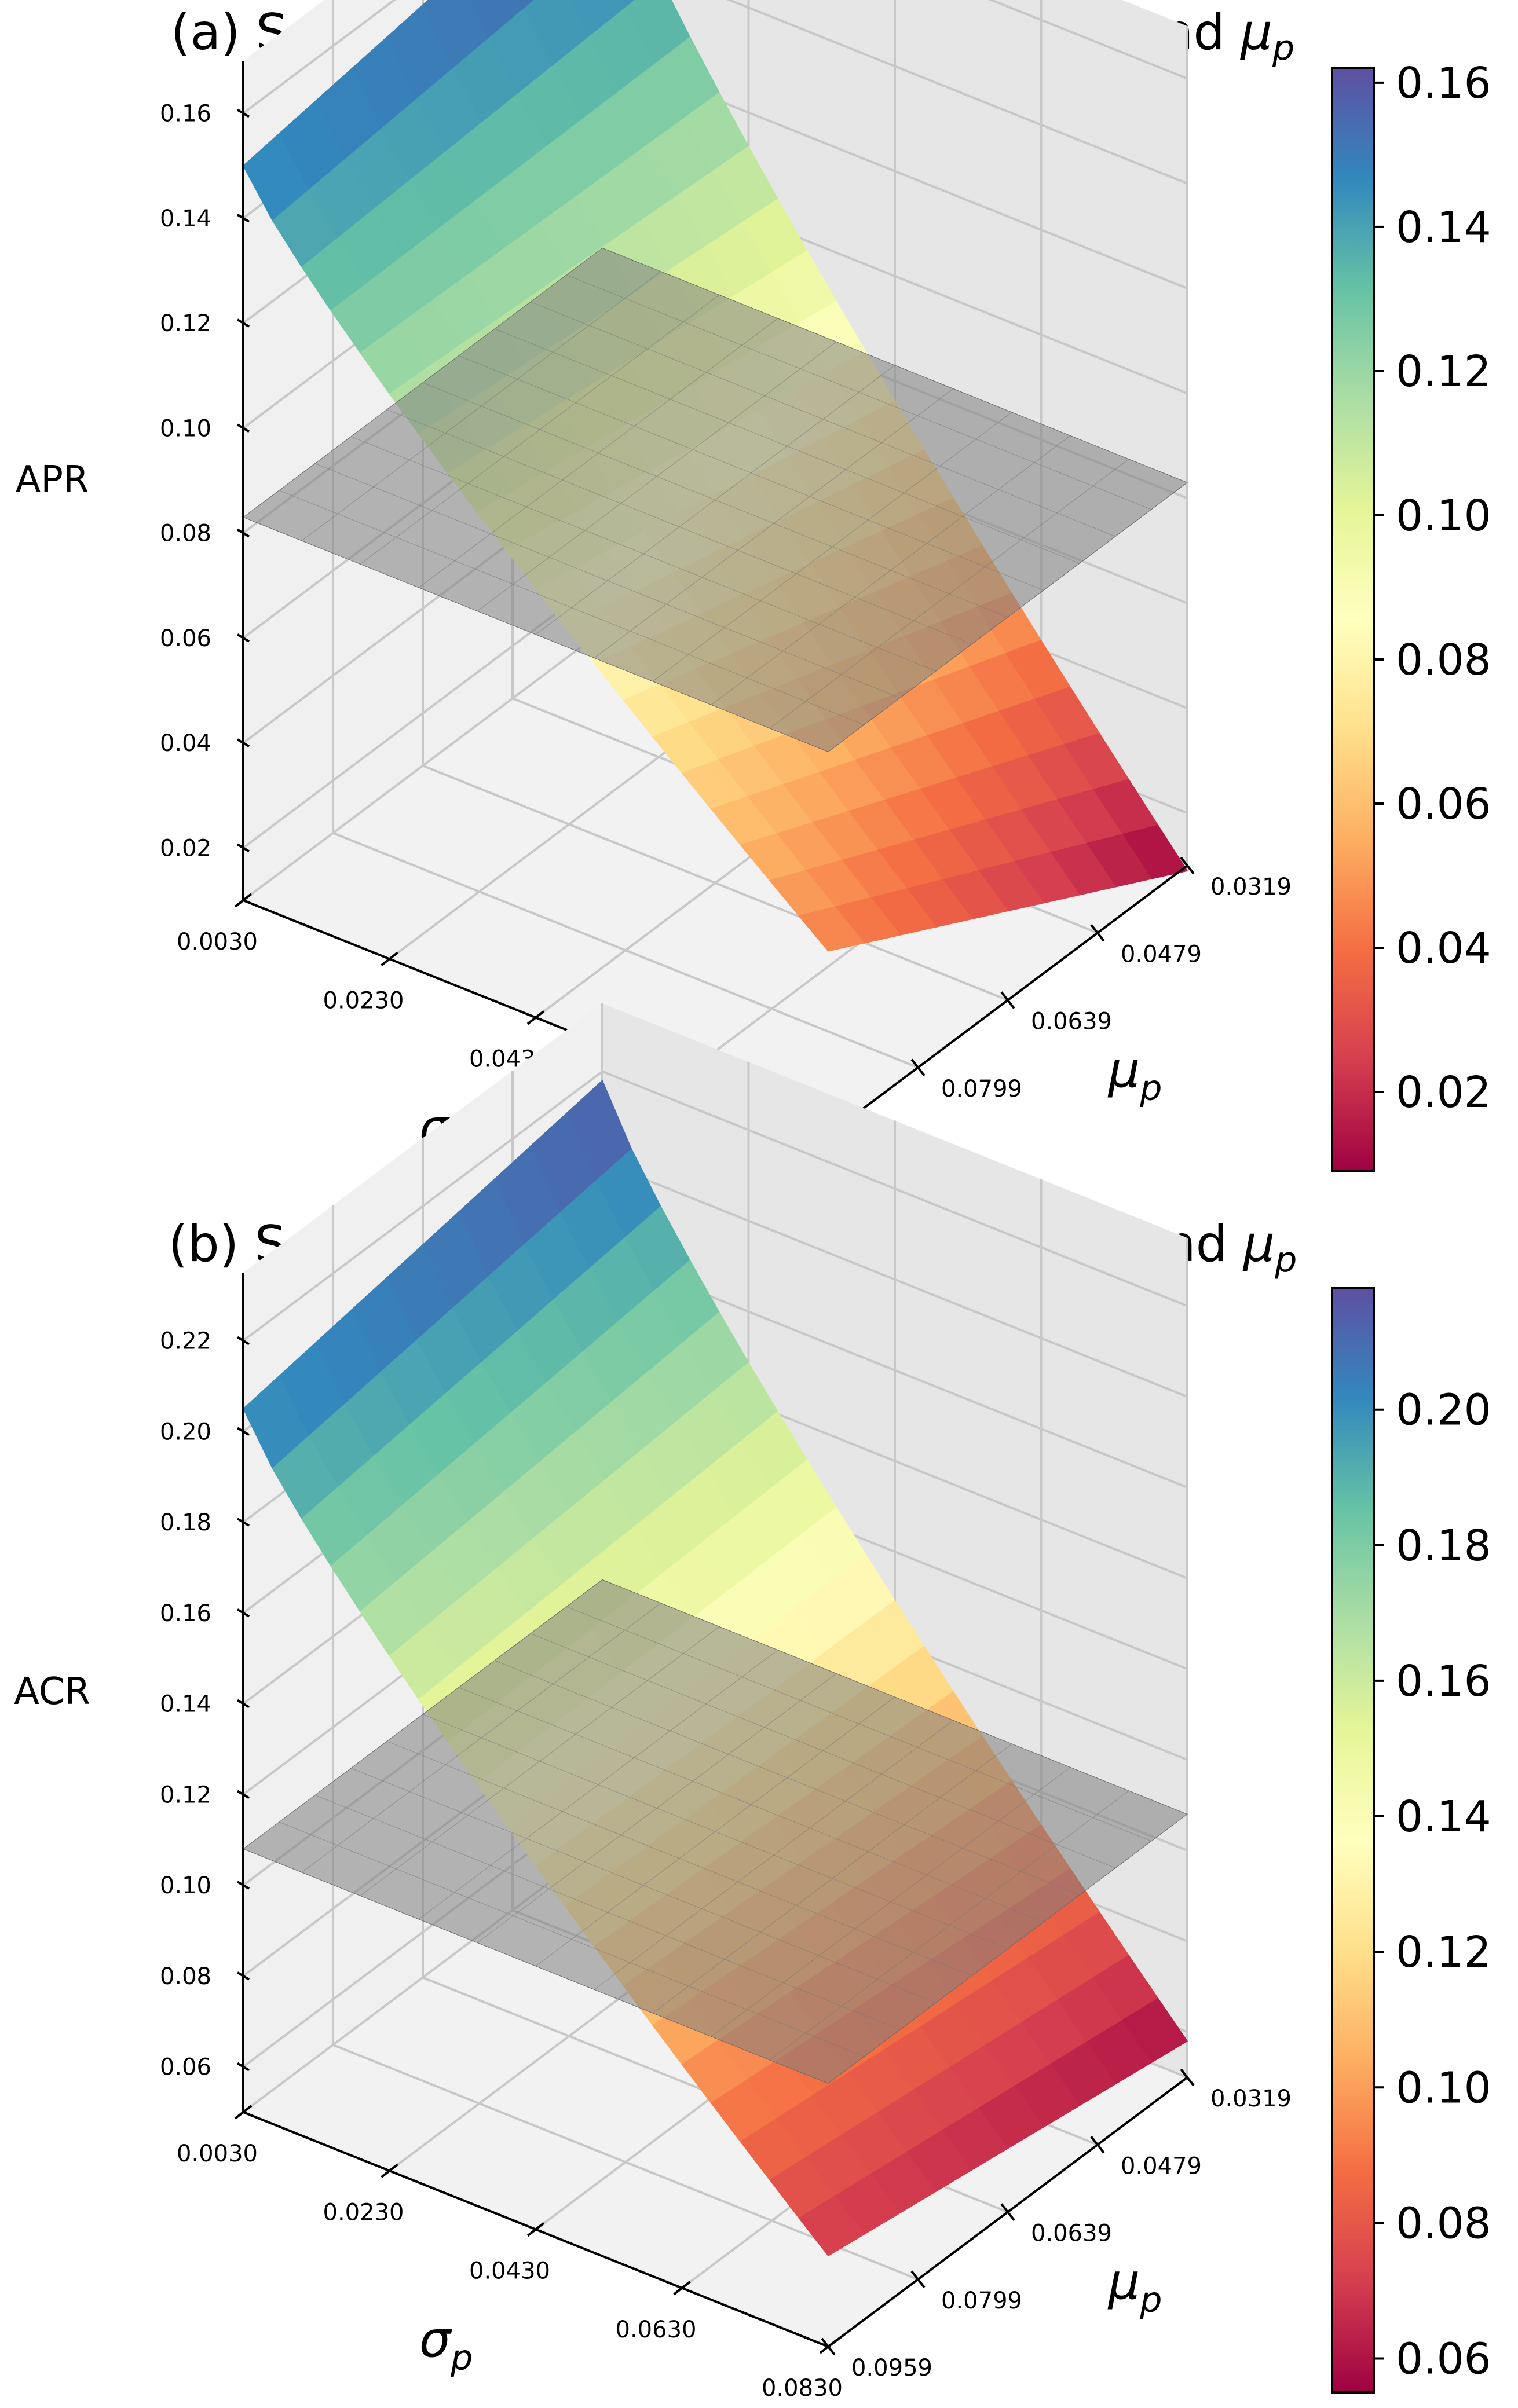 The height and width of the screenshot is (2408, 1518). What do you see at coordinates (1444, 948) in the screenshot?
I see `colorbar-tick-label: 0.04` at bounding box center [1444, 948].